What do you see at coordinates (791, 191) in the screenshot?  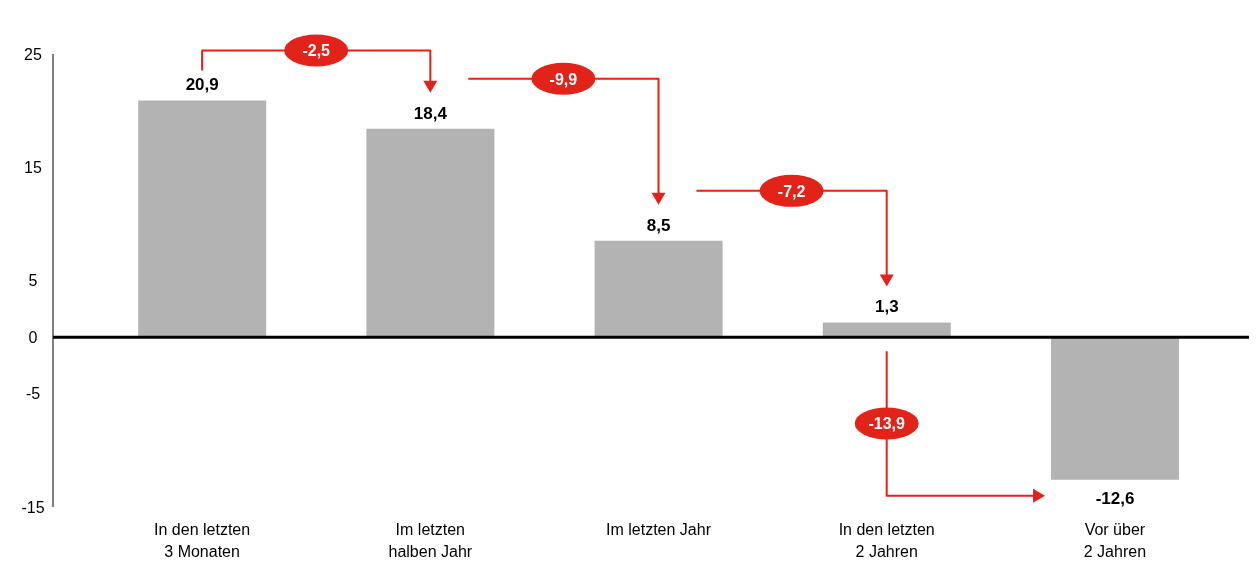 I see `annotation: -7,2` at bounding box center [791, 191].